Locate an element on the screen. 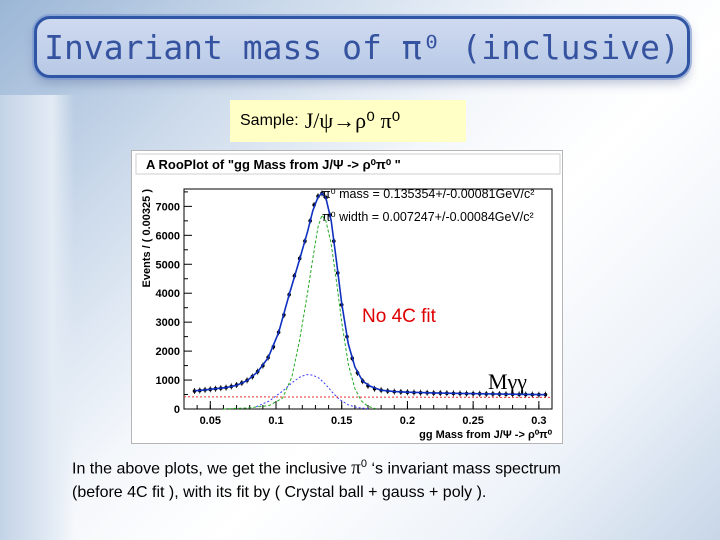 This screenshot has width=720, height=540. data-point is located at coordinates (545, 394).